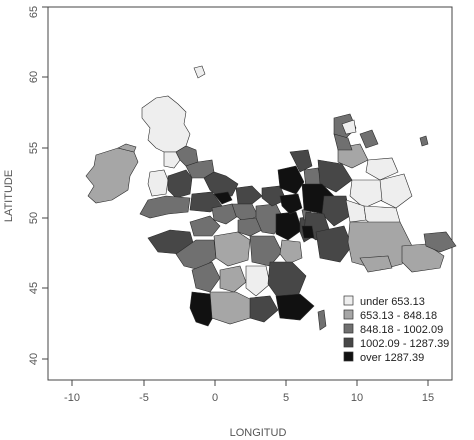 The image size is (474, 440). What do you see at coordinates (404, 344) in the screenshot?
I see `legend-label: 1002.09 - 1287.39` at bounding box center [404, 344].